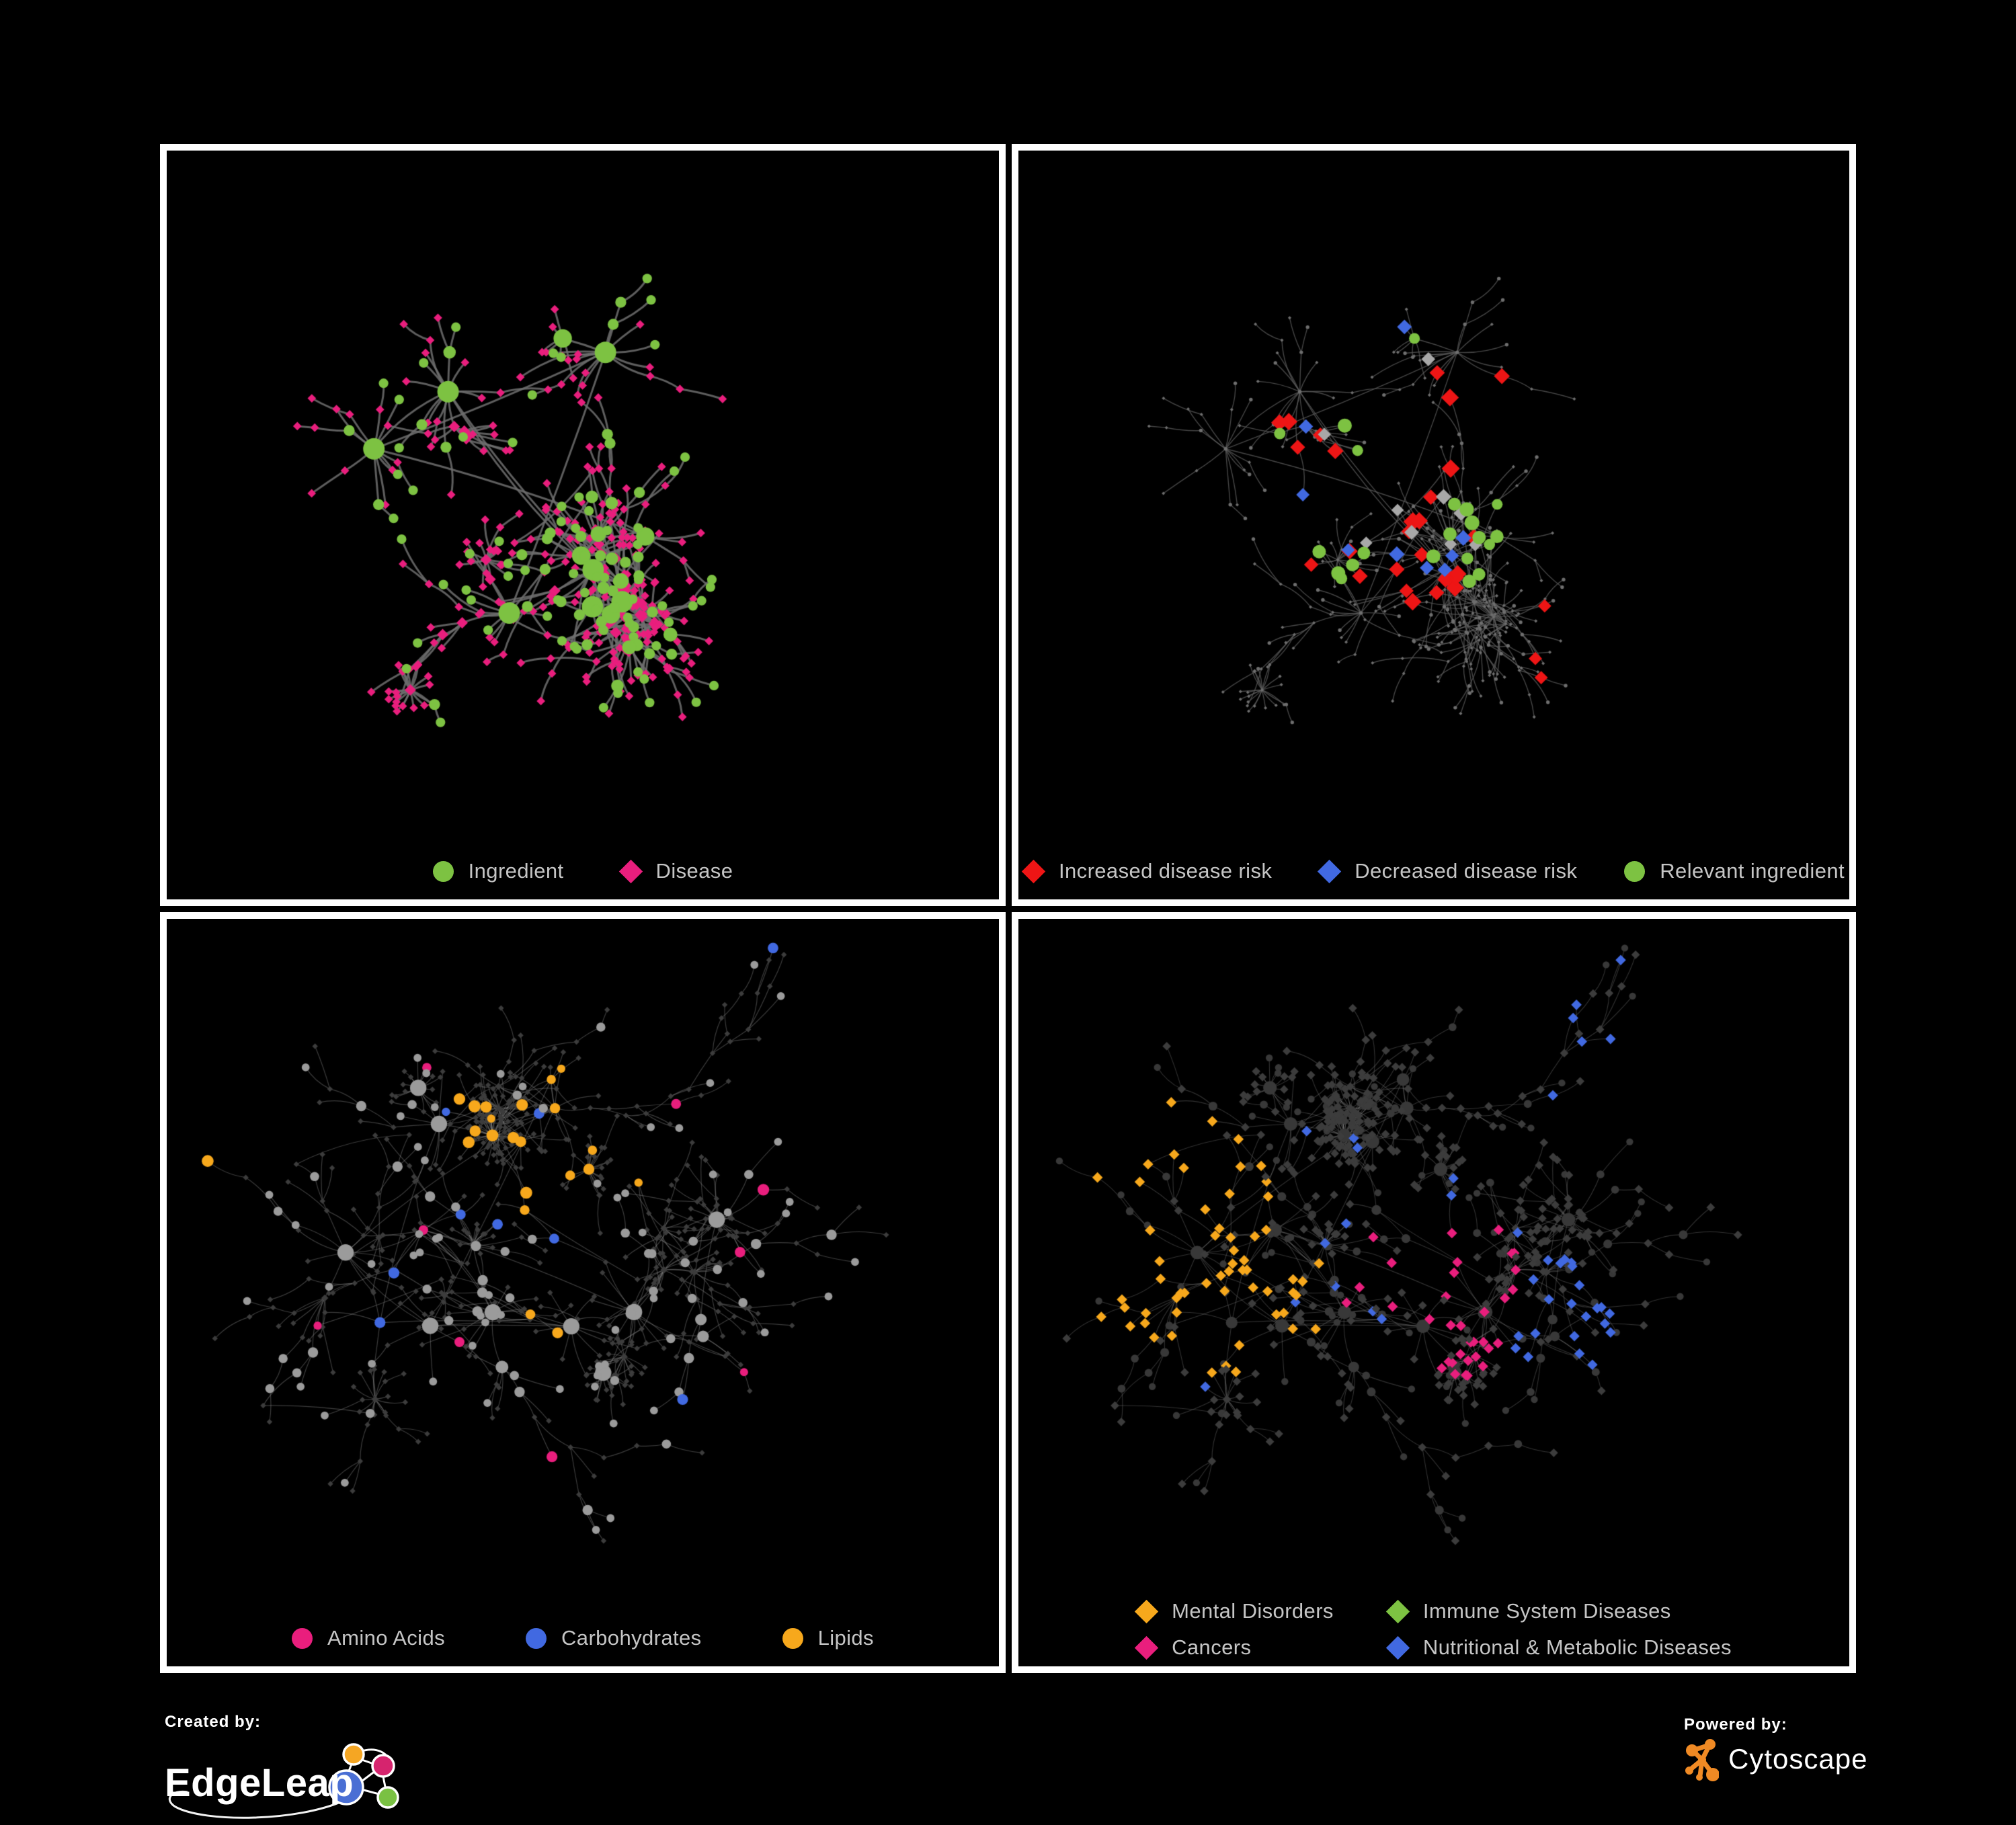 The width and height of the screenshot is (2016, 1825). Describe the element at coordinates (1466, 871) in the screenshot. I see `legend-label: Decreased disease risk` at that location.